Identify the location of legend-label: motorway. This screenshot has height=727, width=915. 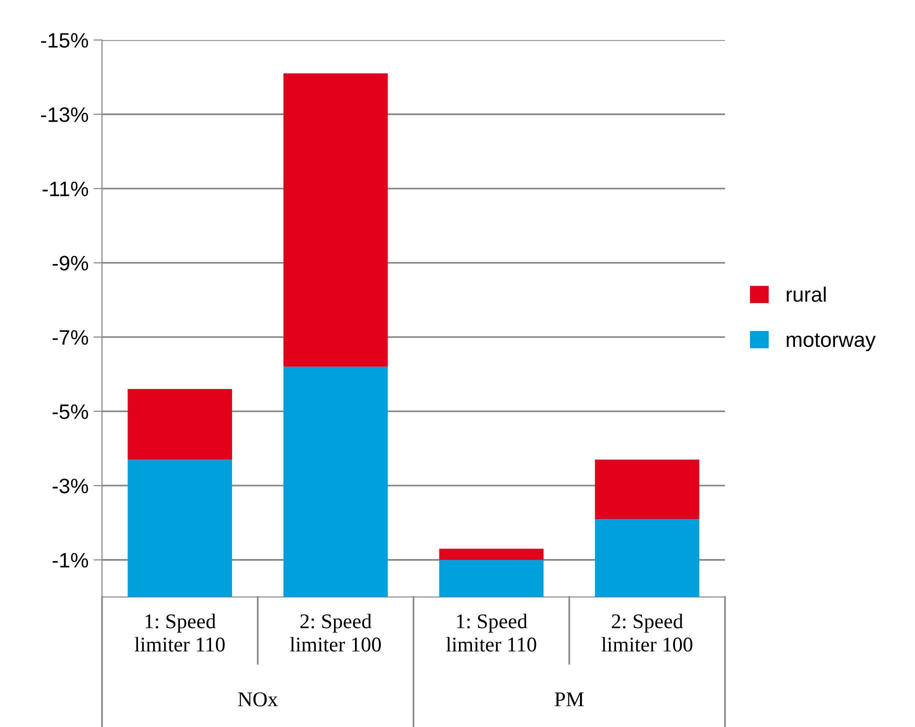
(831, 342).